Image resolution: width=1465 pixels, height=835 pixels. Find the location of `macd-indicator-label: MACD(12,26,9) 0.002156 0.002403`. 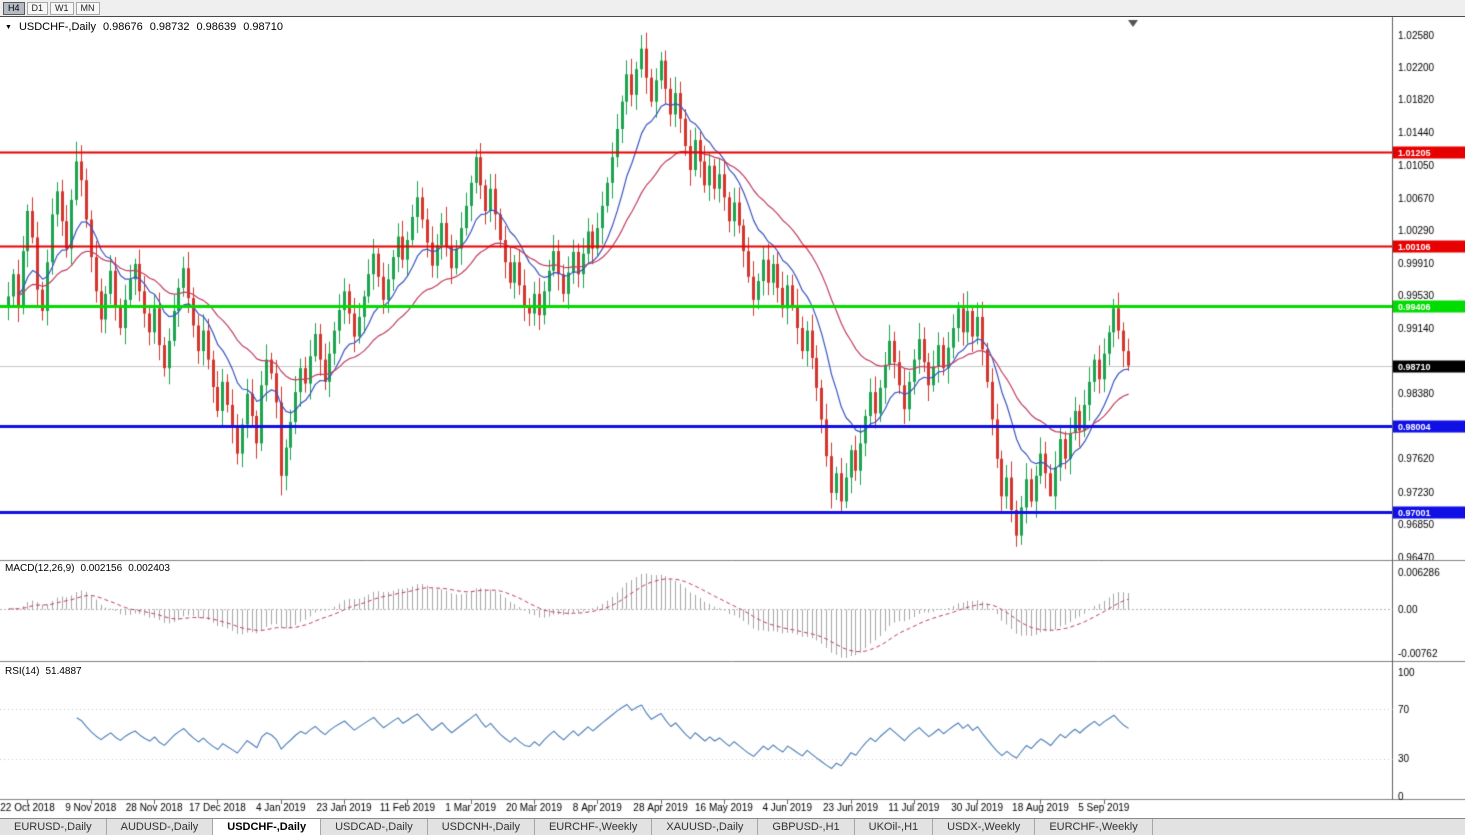

macd-indicator-label: MACD(12,26,9) 0.002156 0.002403 is located at coordinates (87, 568).